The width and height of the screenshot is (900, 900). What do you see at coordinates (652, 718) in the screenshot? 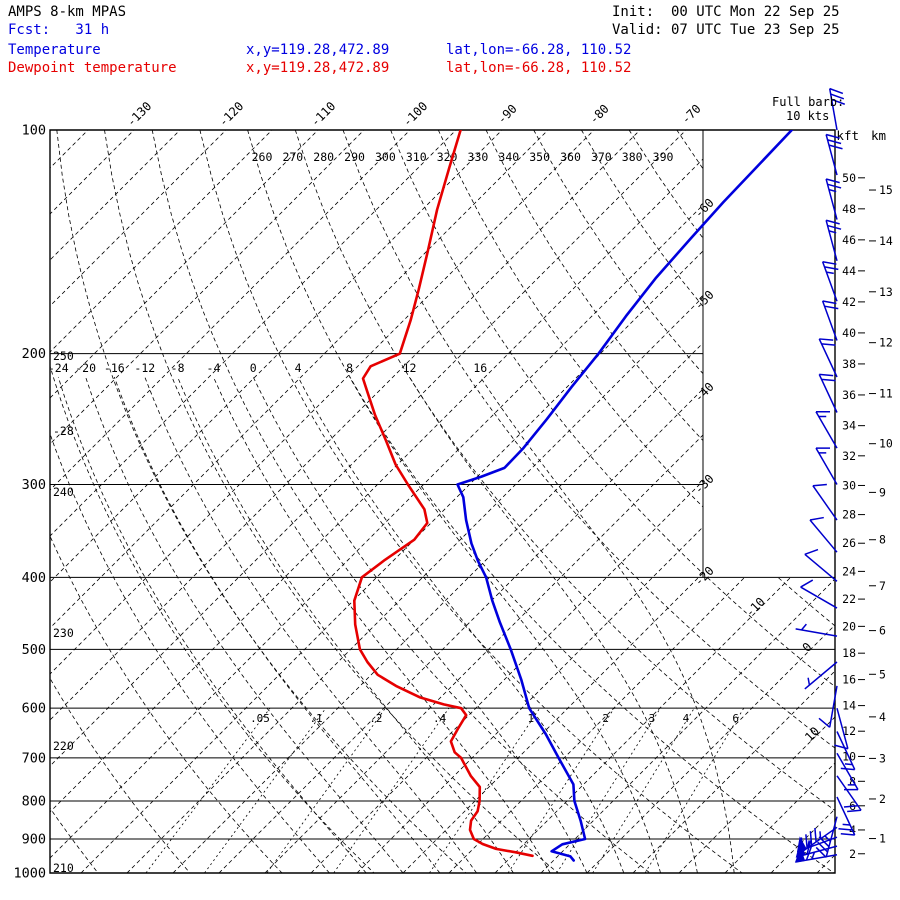
I see `mixing-ratio-label: 3` at bounding box center [652, 718].